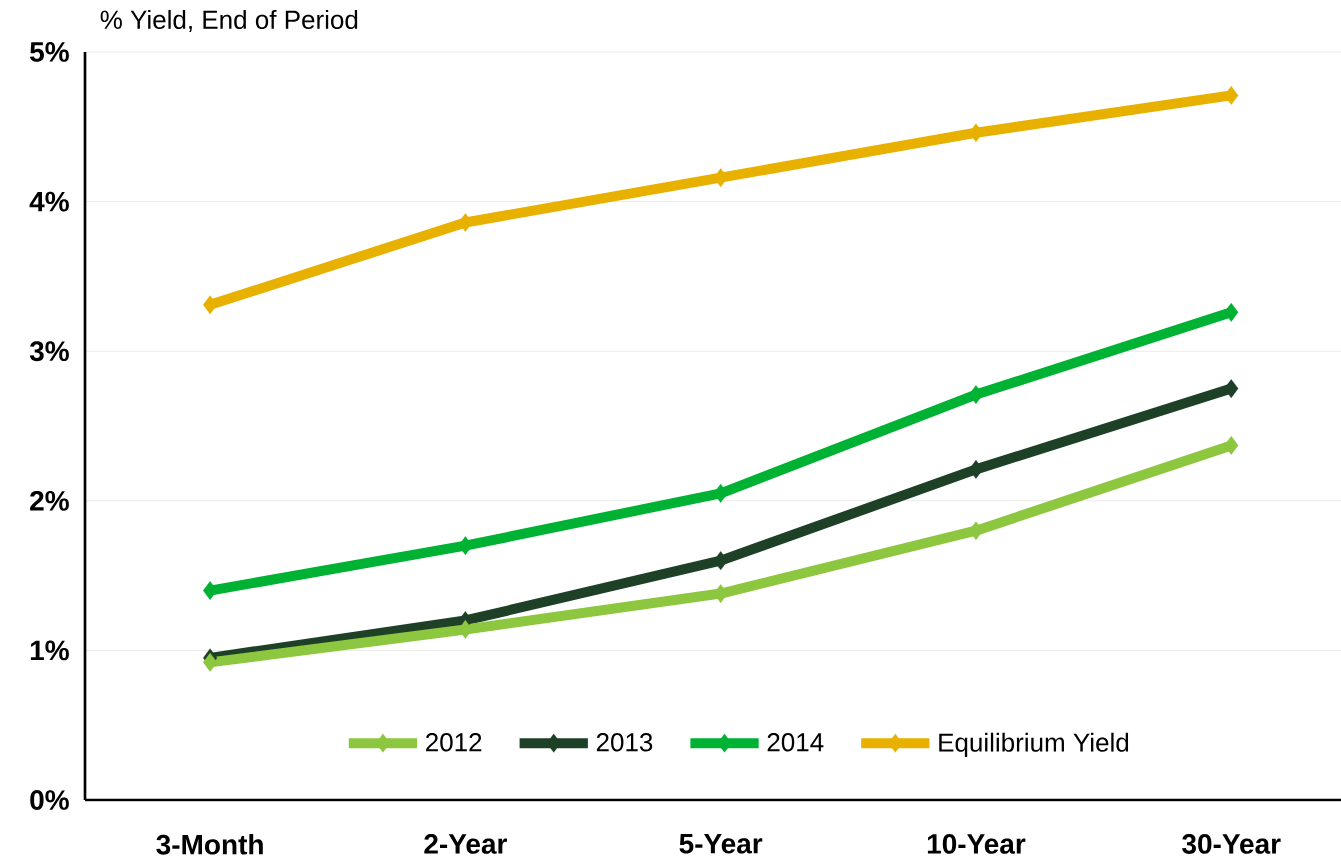  What do you see at coordinates (624, 742) in the screenshot?
I see `legend-label: 2013` at bounding box center [624, 742].